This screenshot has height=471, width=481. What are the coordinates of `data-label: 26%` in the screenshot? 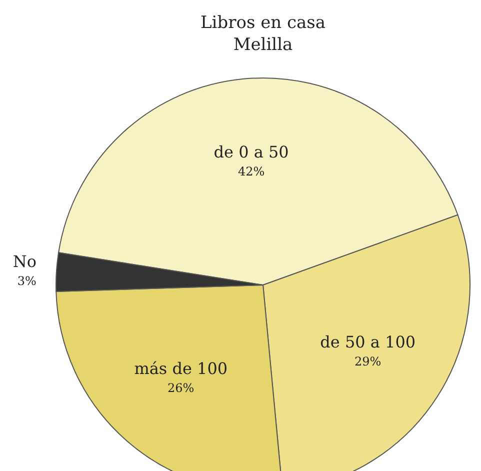 It's located at (181, 388).